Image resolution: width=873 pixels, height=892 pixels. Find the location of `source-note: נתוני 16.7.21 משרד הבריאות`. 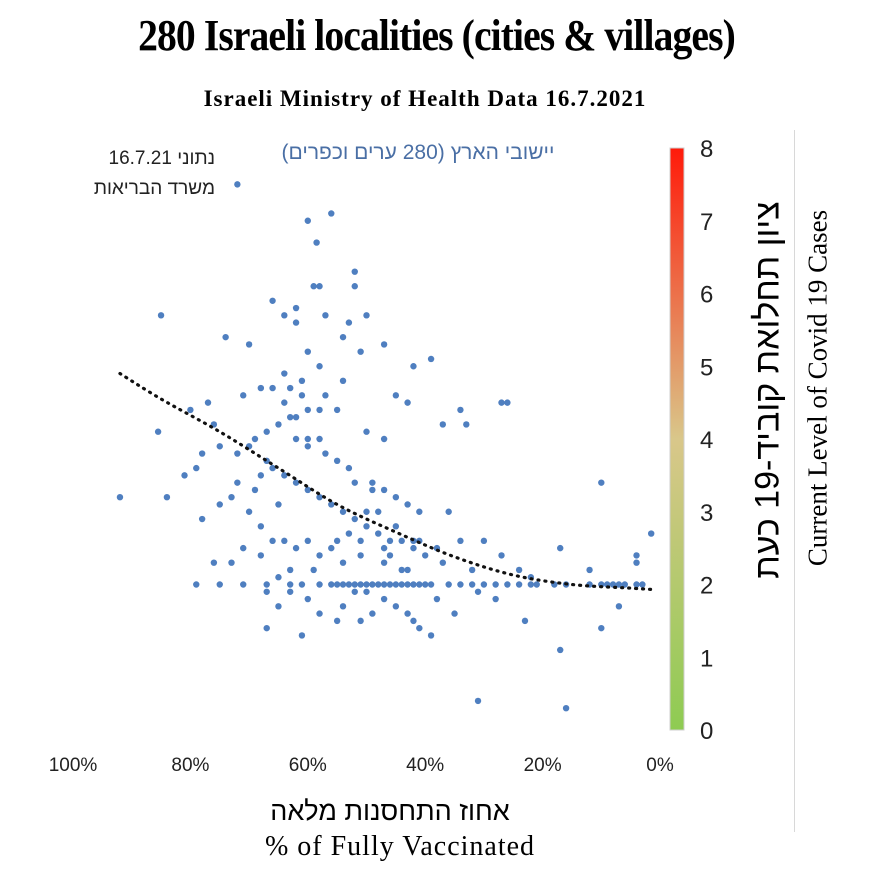

source-note: נתוני 16.7.21 משרד הבריאות is located at coordinates (122, 174).